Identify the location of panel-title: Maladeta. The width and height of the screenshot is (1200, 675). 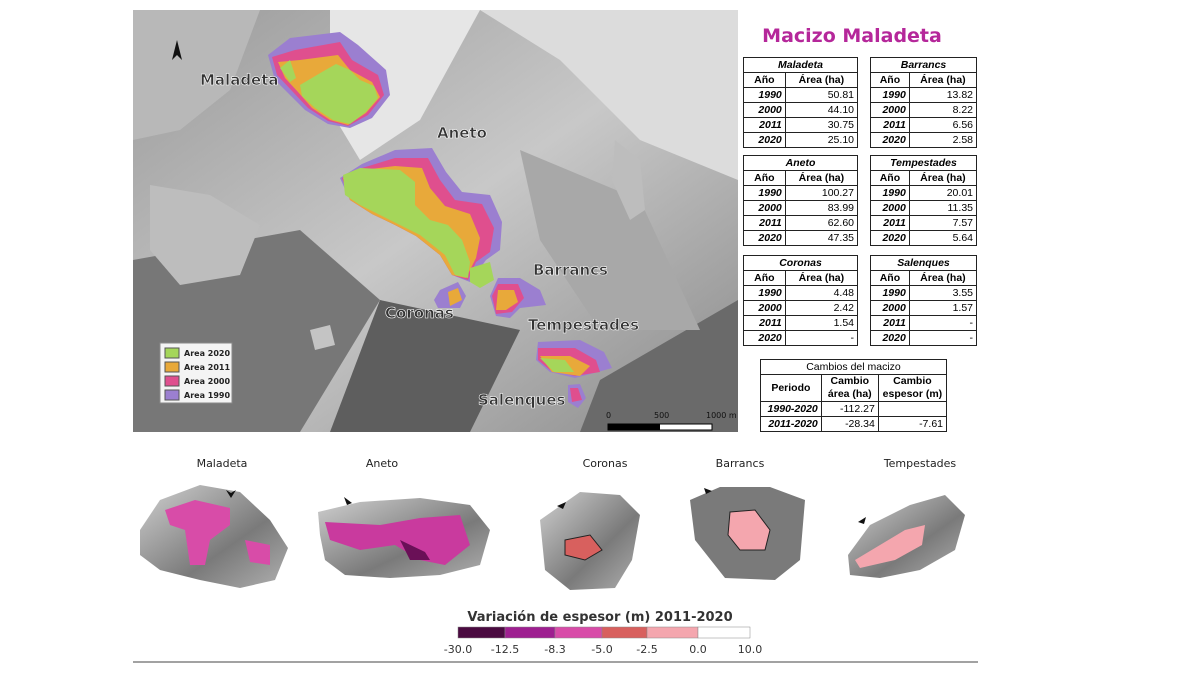
(222, 463).